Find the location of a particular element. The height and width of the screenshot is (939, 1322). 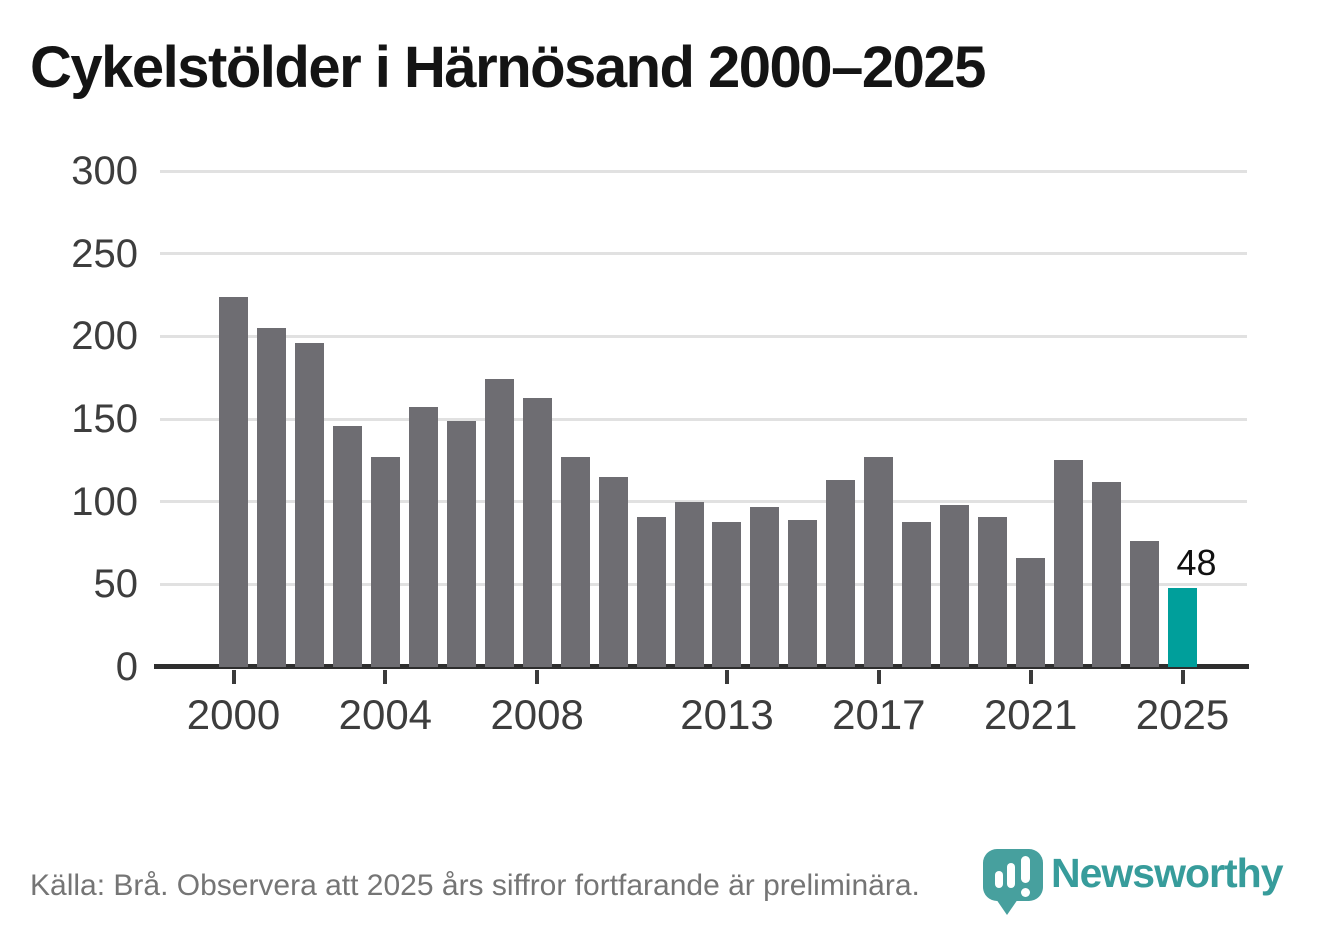

x-tick-2000 is located at coordinates (233, 677).